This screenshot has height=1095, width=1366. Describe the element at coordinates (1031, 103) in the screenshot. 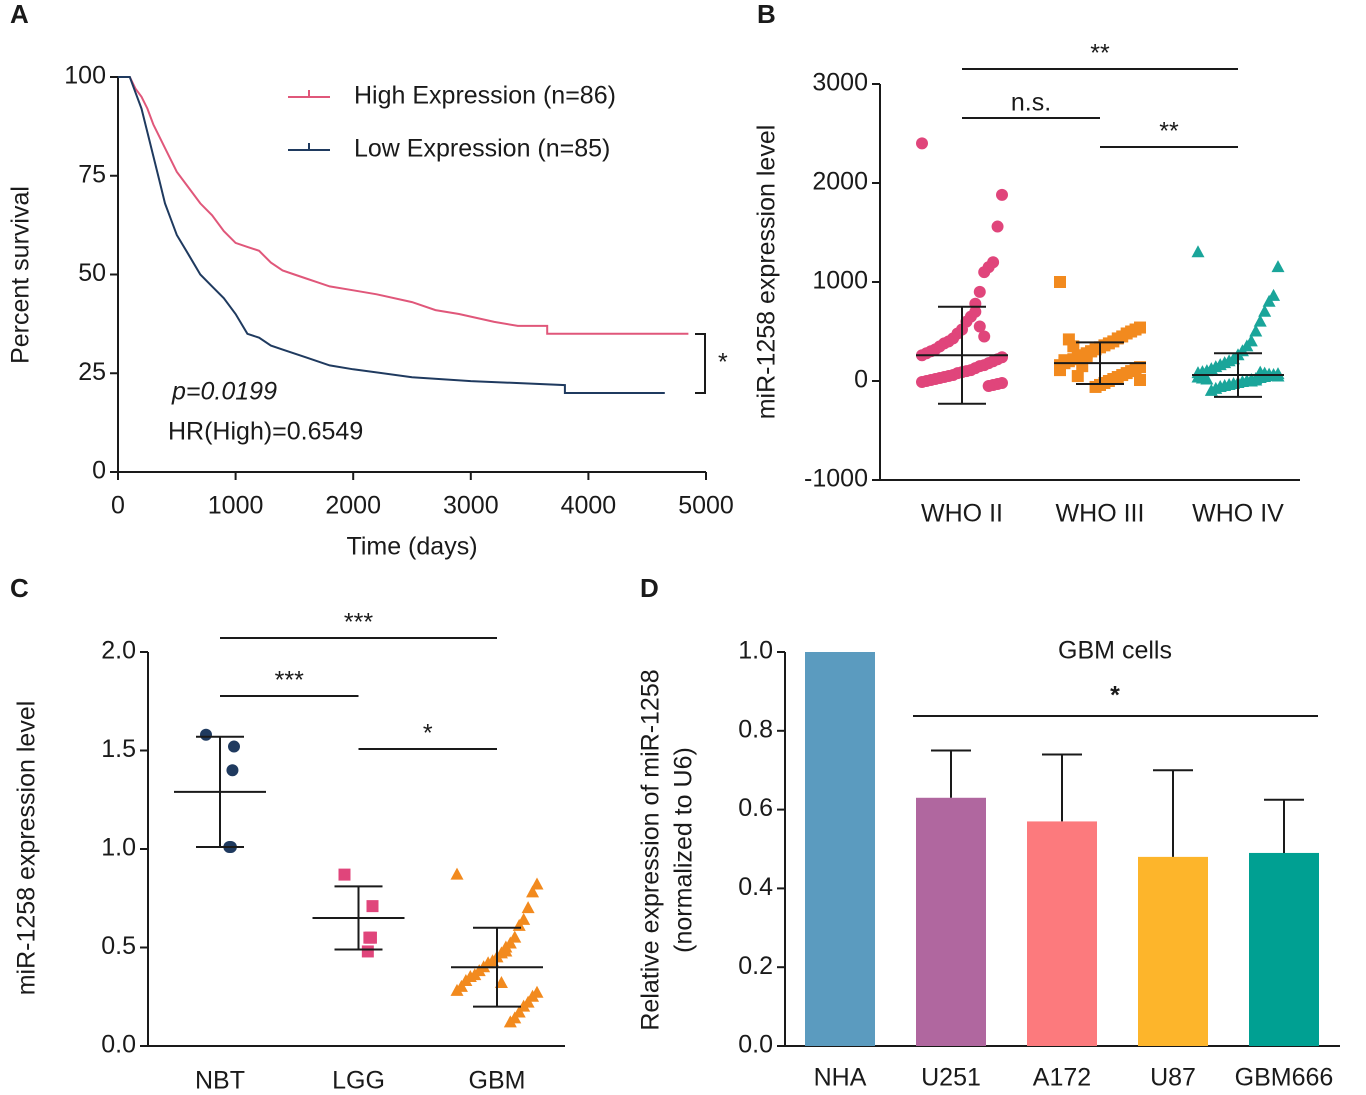

I see `significance-label: n.s.` at that location.